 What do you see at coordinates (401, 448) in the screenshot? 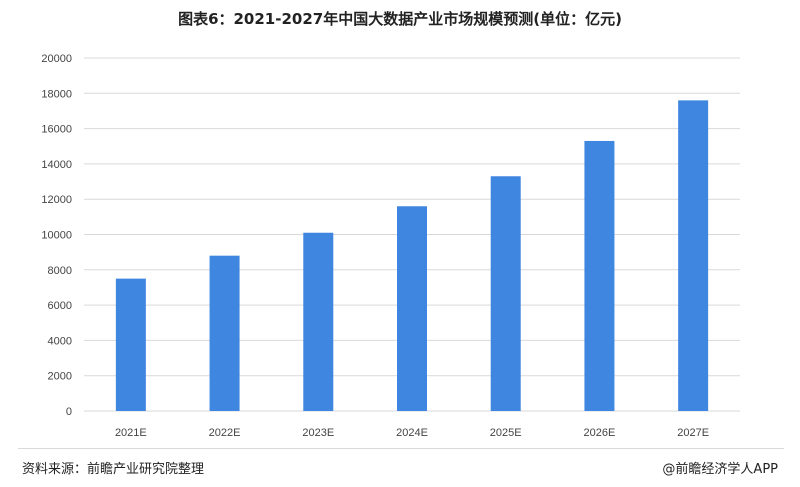
I see `footer-divider` at bounding box center [401, 448].